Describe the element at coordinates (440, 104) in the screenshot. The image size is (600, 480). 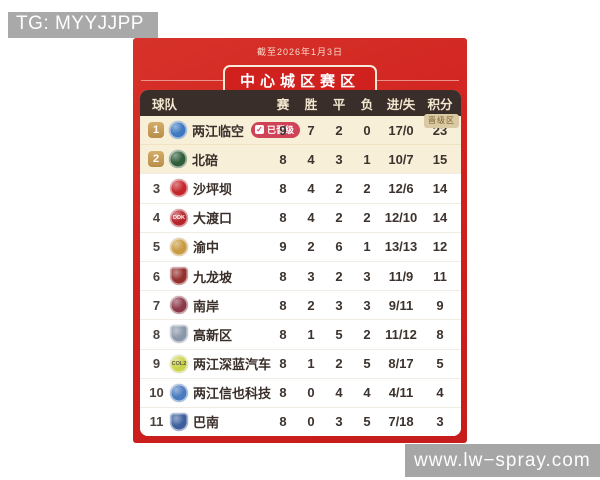
I see `header-points: 积分` at that location.